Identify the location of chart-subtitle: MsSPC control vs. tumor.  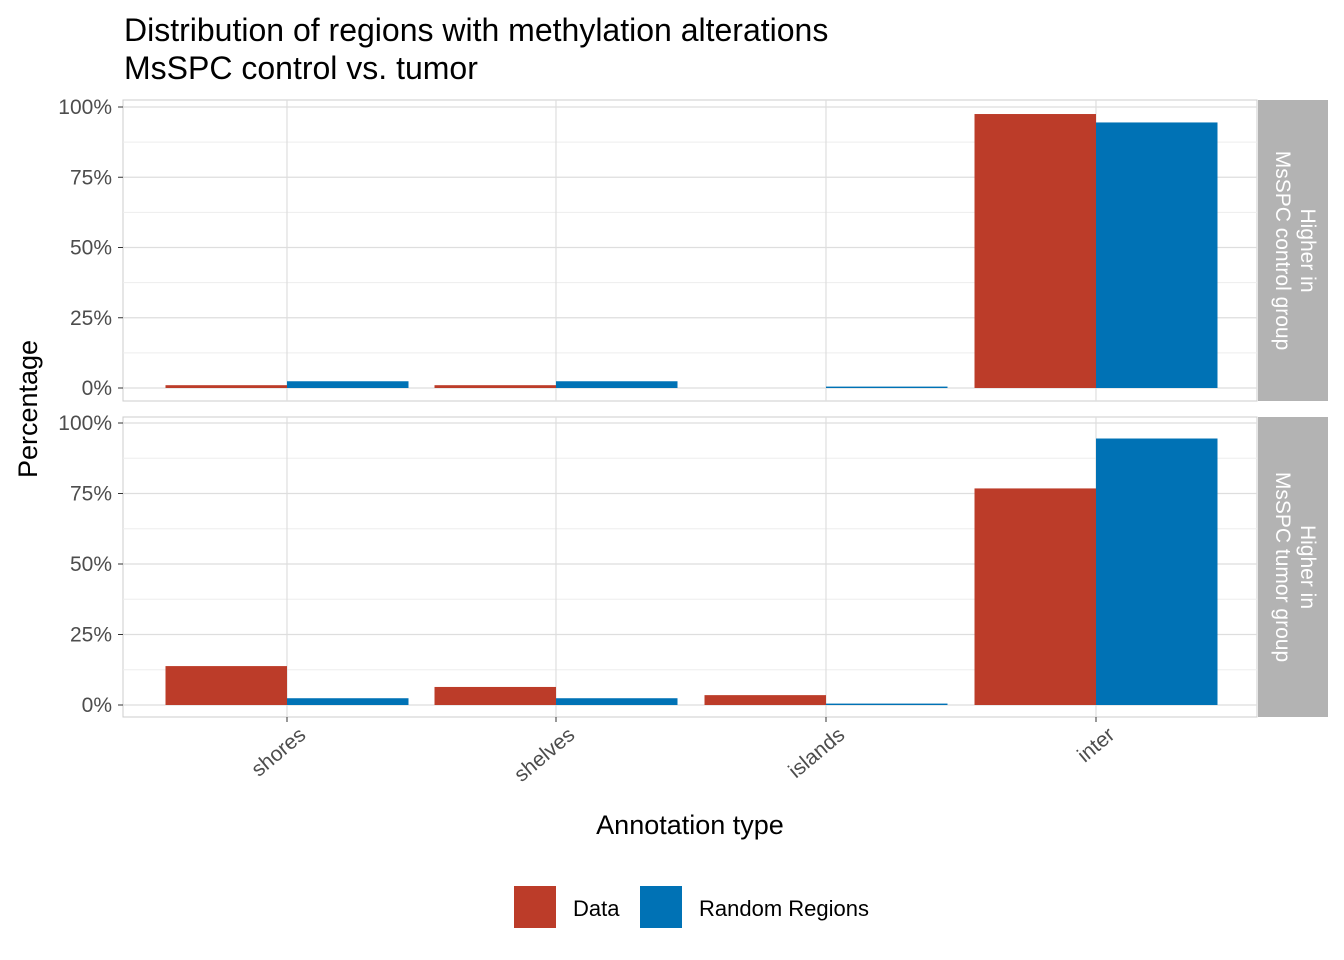
(301, 68).